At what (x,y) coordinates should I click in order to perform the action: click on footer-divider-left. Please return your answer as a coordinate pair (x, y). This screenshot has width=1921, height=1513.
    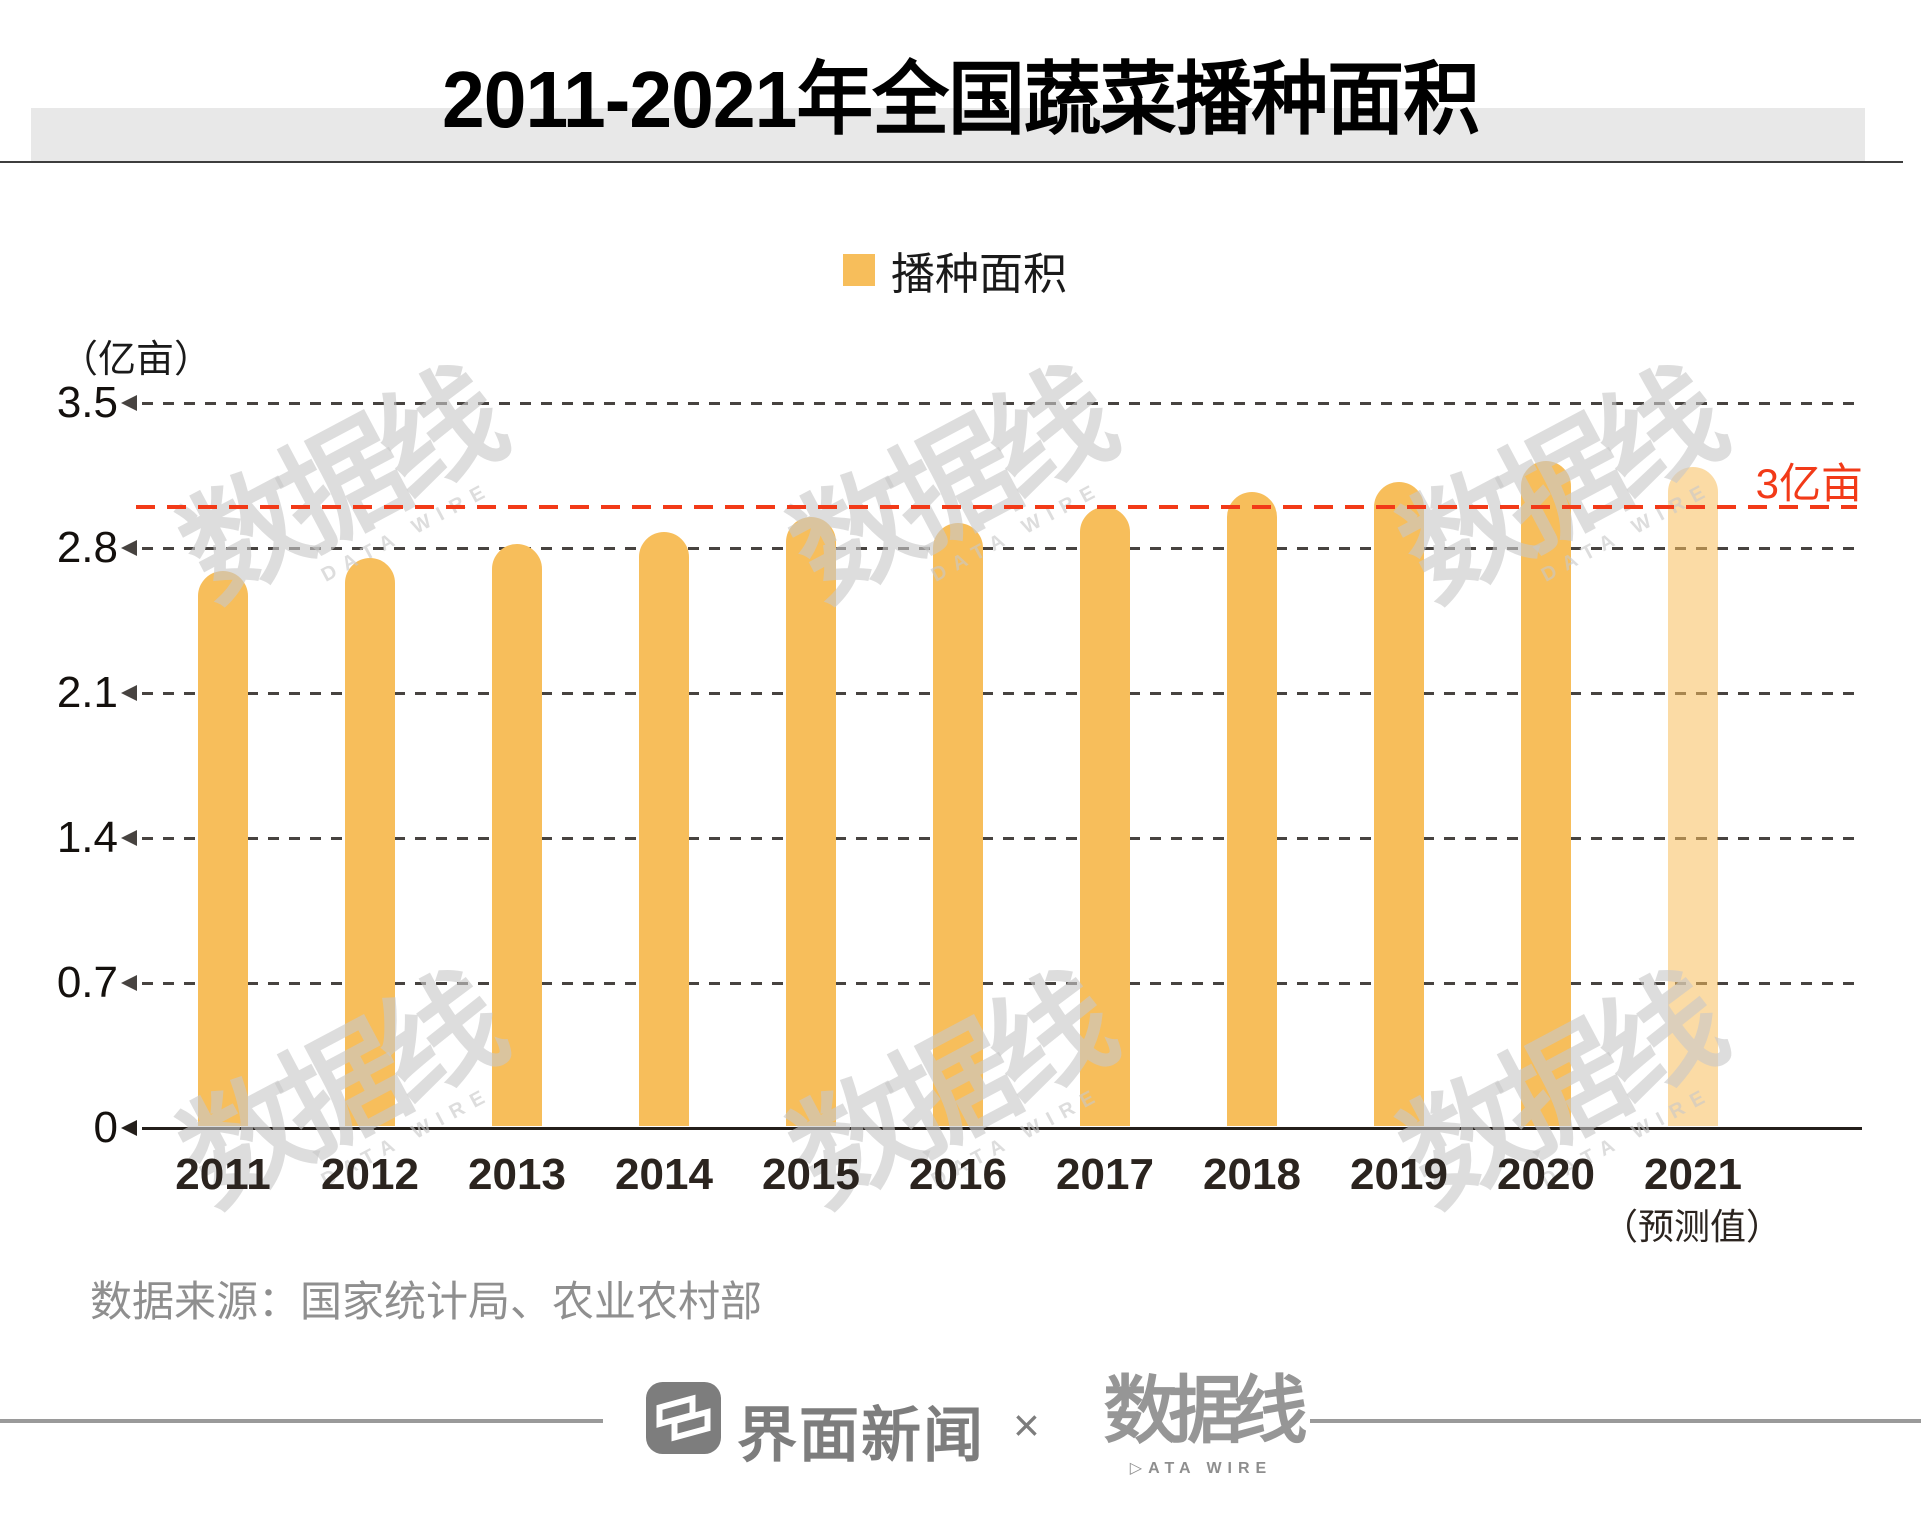
    Looking at the image, I should click on (301, 1421).